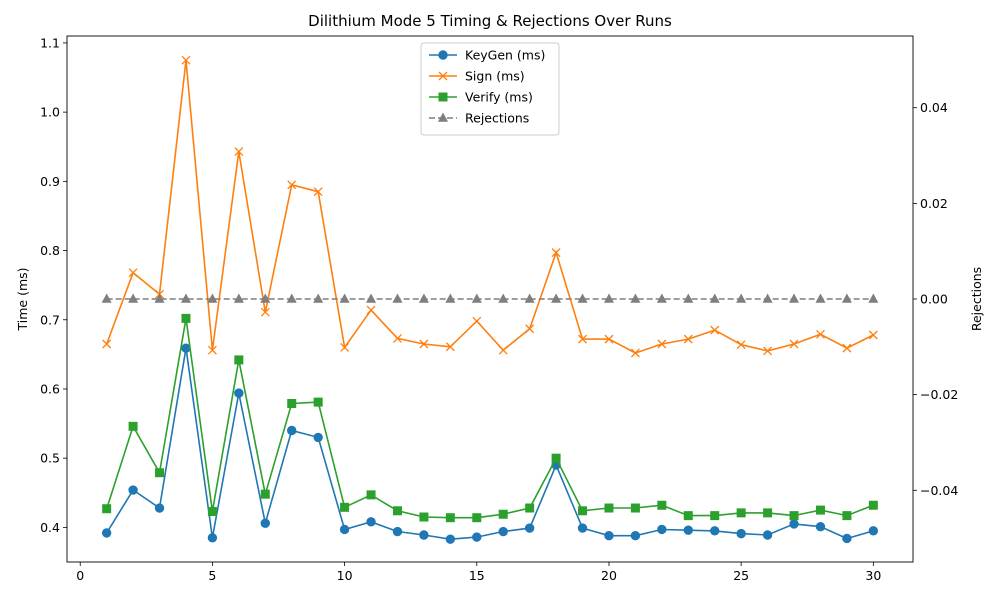 This screenshot has width=1000, height=600. What do you see at coordinates (939, 394) in the screenshot?
I see `y2-tick-label: −0.02` at bounding box center [939, 394].